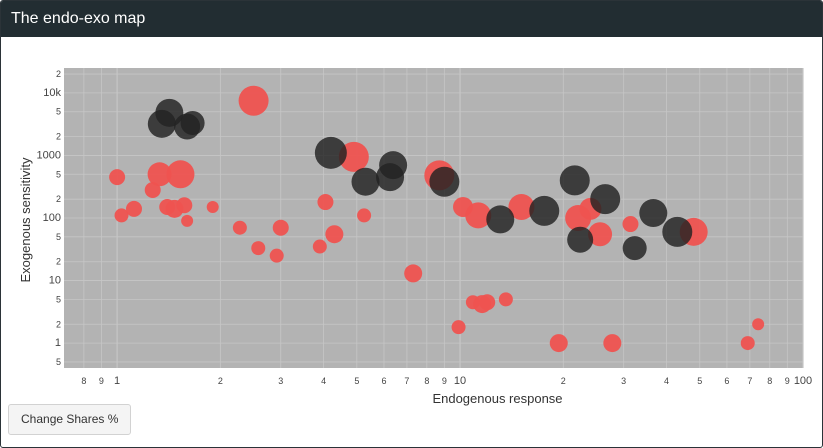 Image resolution: width=823 pixels, height=448 pixels. I want to click on change-shares-button: Change Shares %, so click(70, 419).